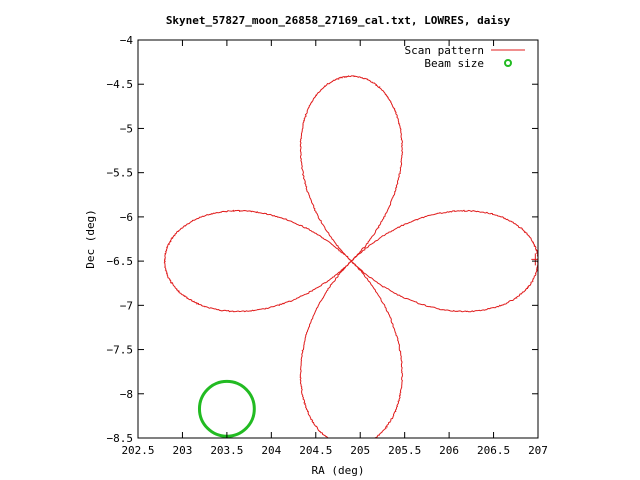 The width and height of the screenshot is (640, 480). I want to click on x-tick-label: 202.5, so click(137, 450).